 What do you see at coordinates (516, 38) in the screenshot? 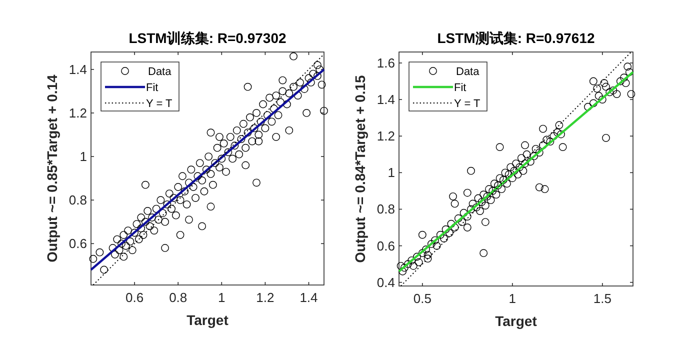
I see `chart-title: LSTM测试集: R=0.97612` at bounding box center [516, 38].